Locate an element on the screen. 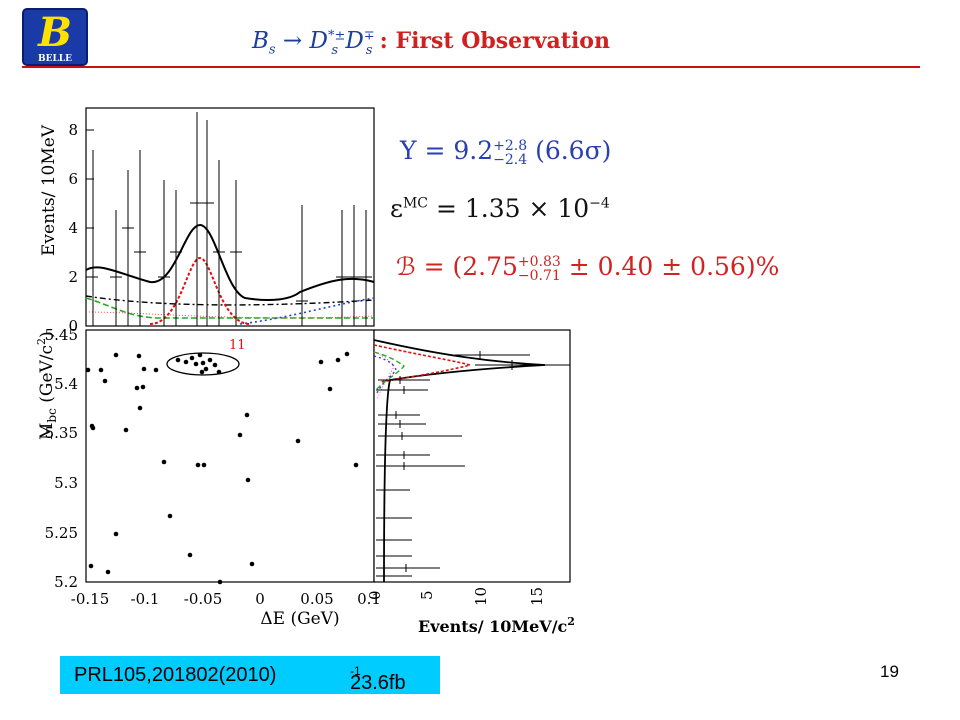 Image resolution: width=960 pixels, height=720 pixels. right-bg-pink is located at coordinates (384, 376).